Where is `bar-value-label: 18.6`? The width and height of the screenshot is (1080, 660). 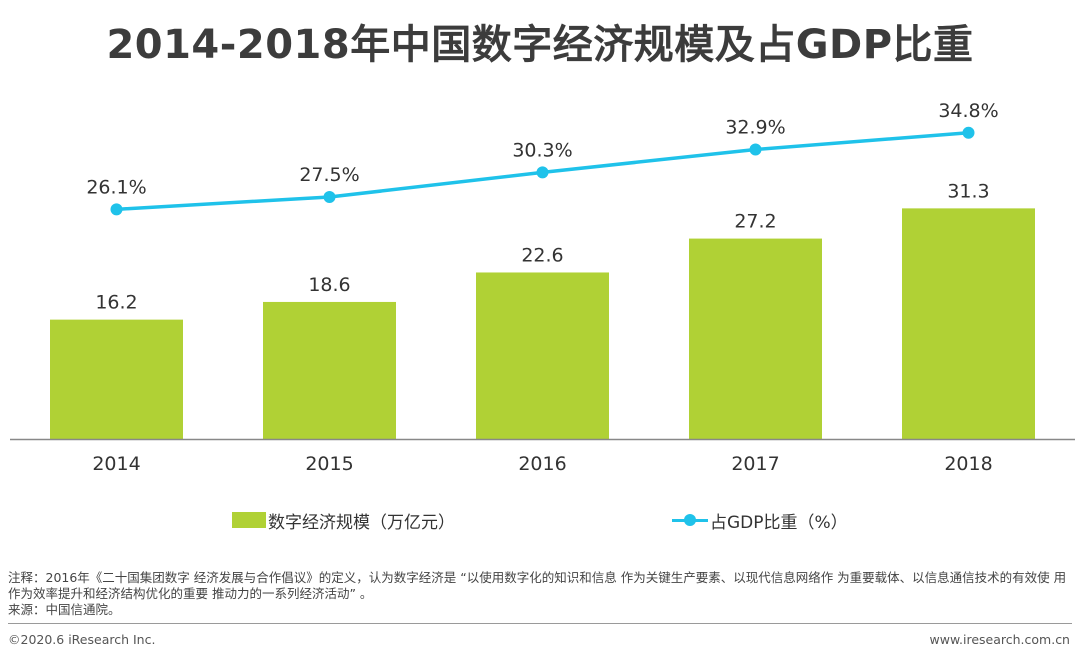
bar-value-label: 18.6 is located at coordinates (329, 285).